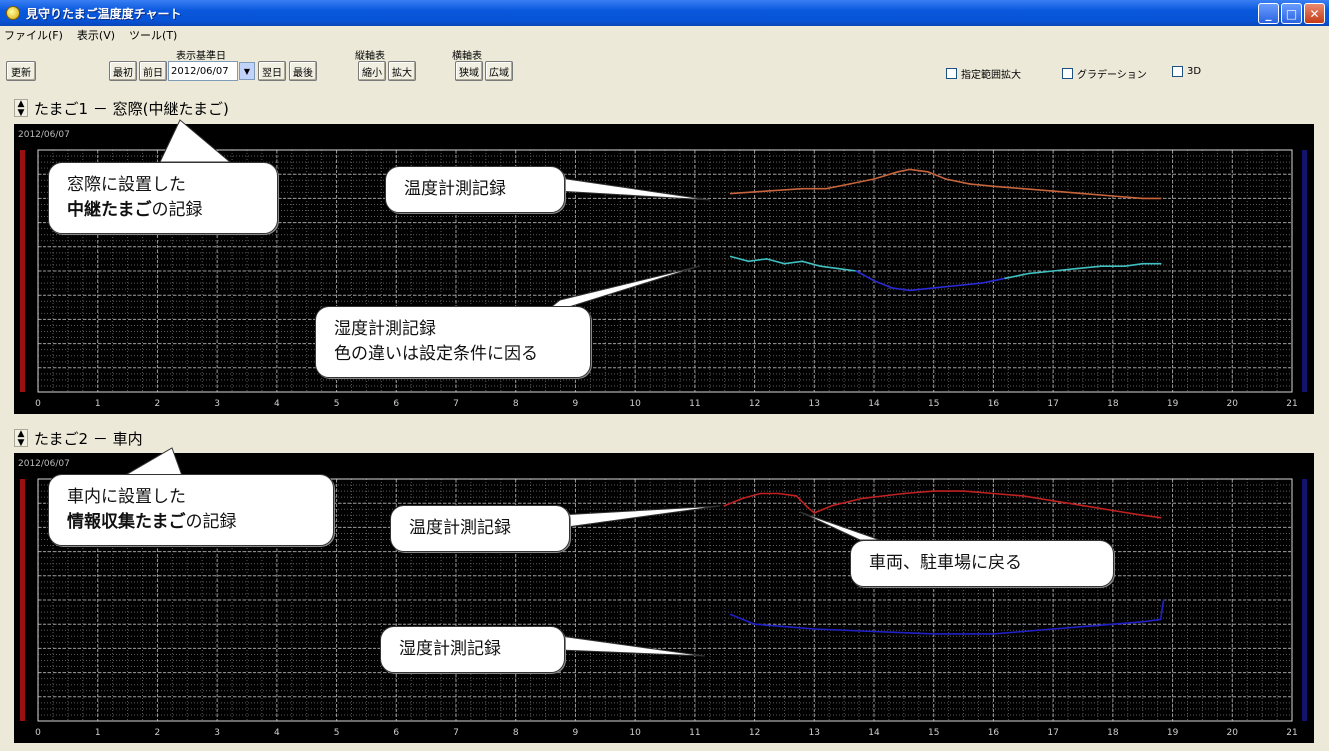 This screenshot has height=751, width=1329. What do you see at coordinates (88, 438) in the screenshot?
I see `section-title: たまご2 － 車内` at bounding box center [88, 438].